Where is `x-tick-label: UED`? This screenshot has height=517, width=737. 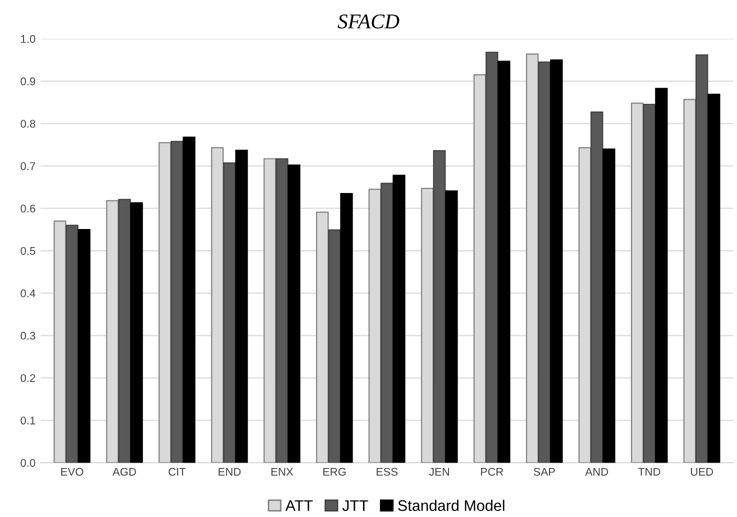
x-tick-label: UED is located at coordinates (702, 472).